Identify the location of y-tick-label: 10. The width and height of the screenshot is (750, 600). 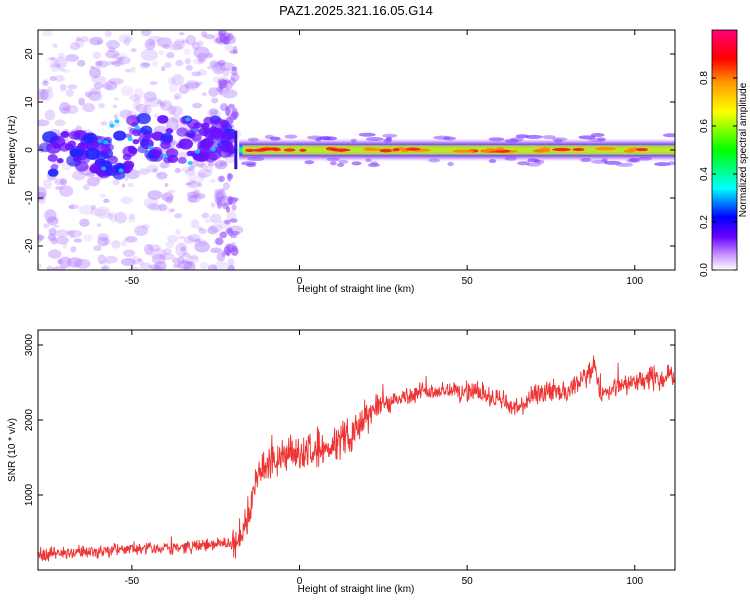
(29, 102).